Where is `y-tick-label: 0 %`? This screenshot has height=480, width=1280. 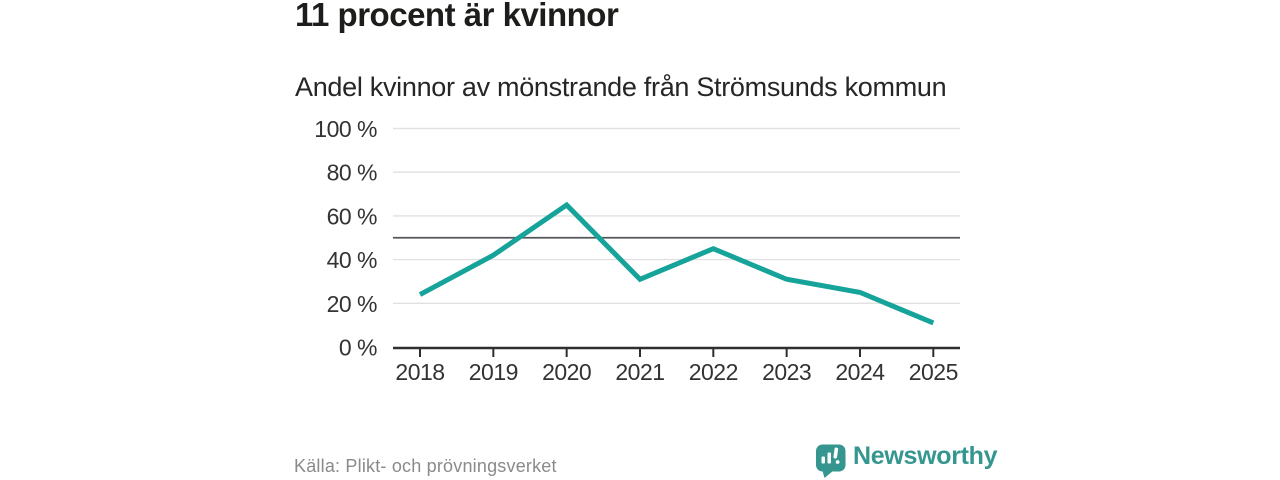
y-tick-label: 0 % is located at coordinates (358, 348).